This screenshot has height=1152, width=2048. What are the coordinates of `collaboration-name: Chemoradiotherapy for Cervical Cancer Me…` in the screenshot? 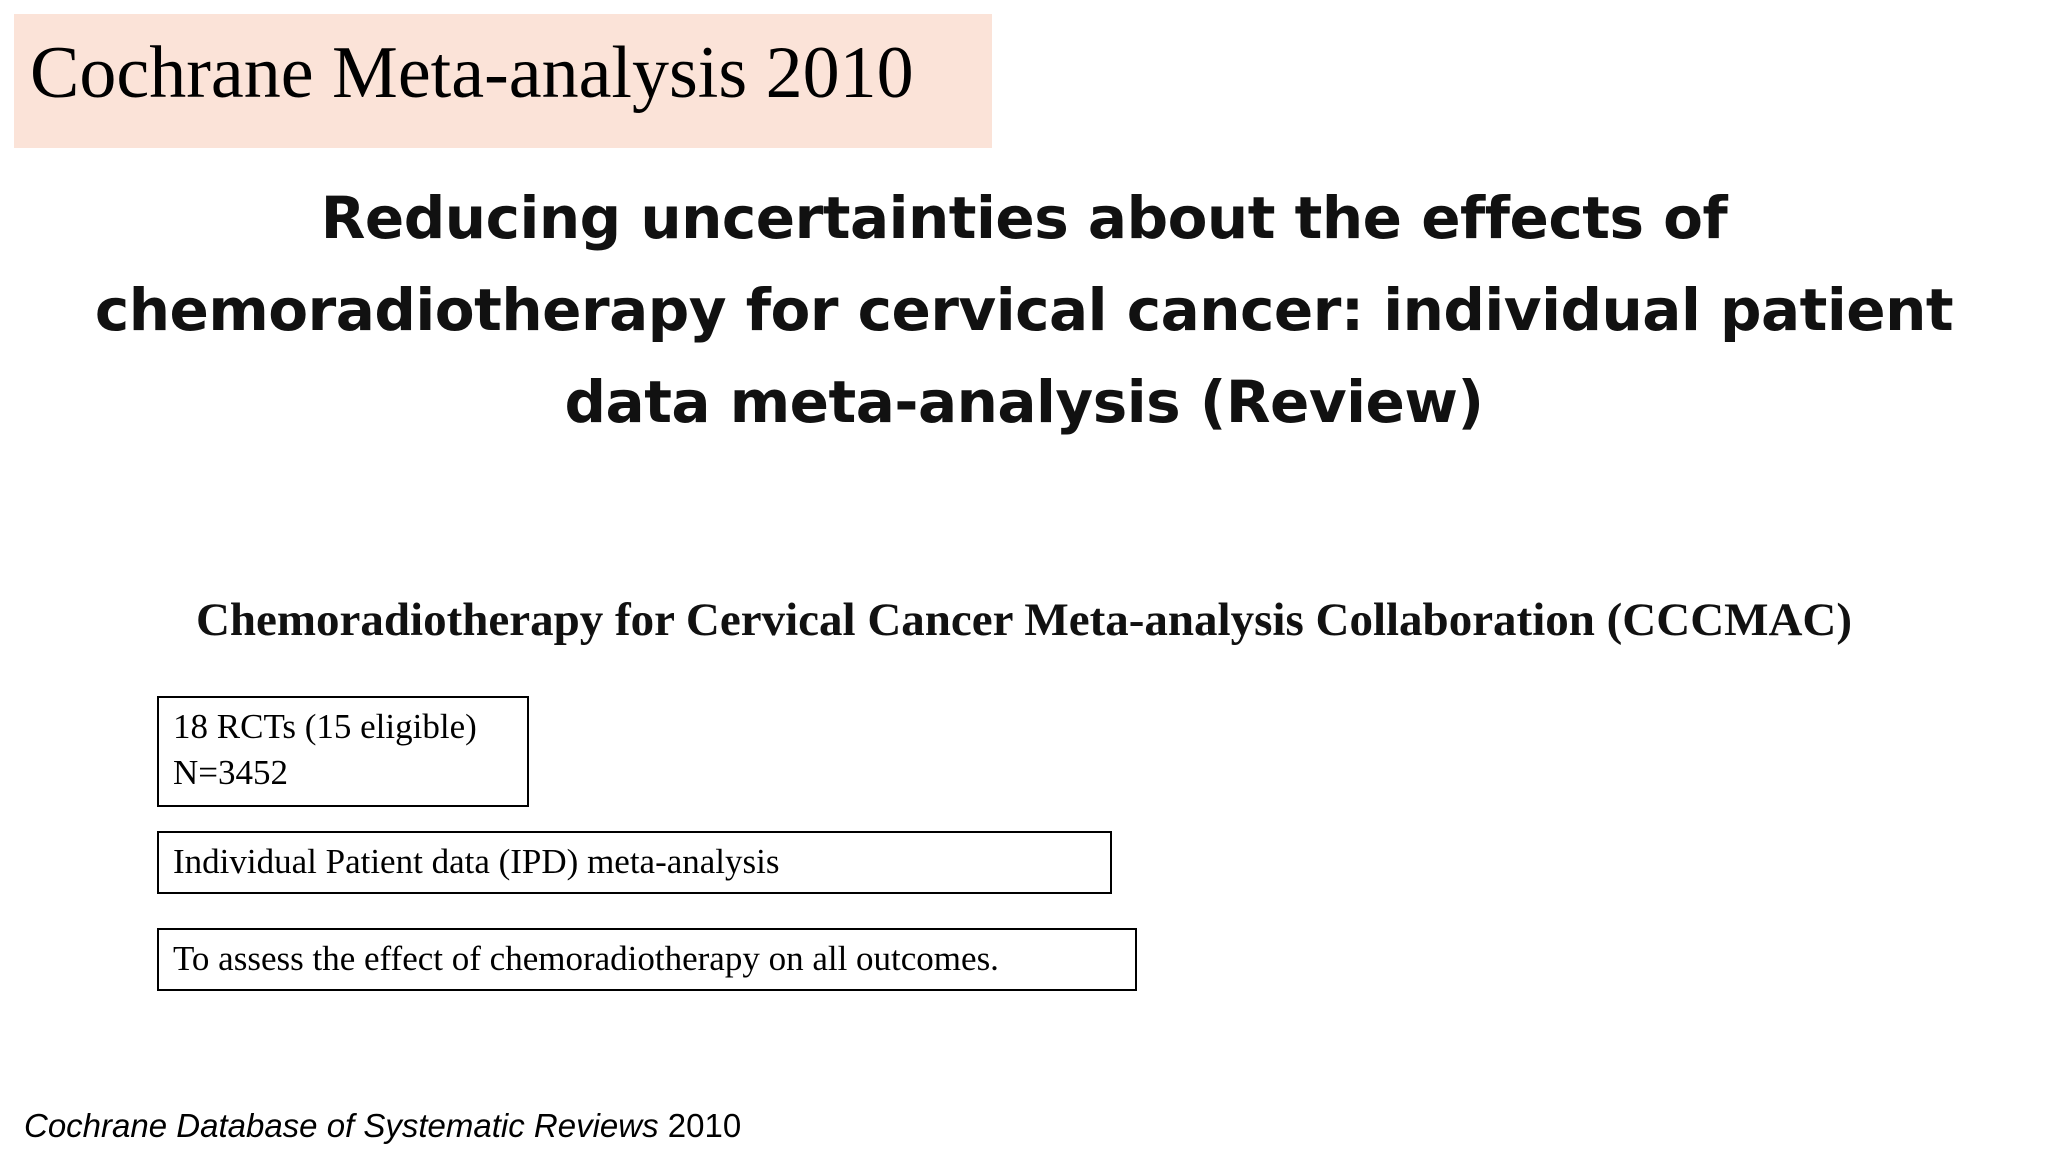 It's located at (1024, 620).